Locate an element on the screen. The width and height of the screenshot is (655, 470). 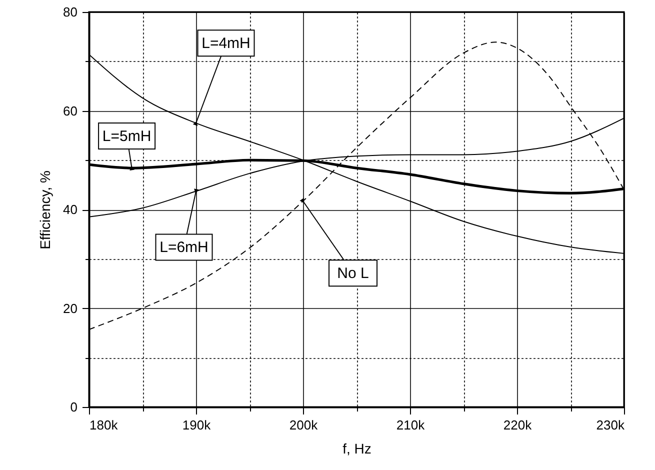
x-tick-label: 180k is located at coordinates (104, 425).